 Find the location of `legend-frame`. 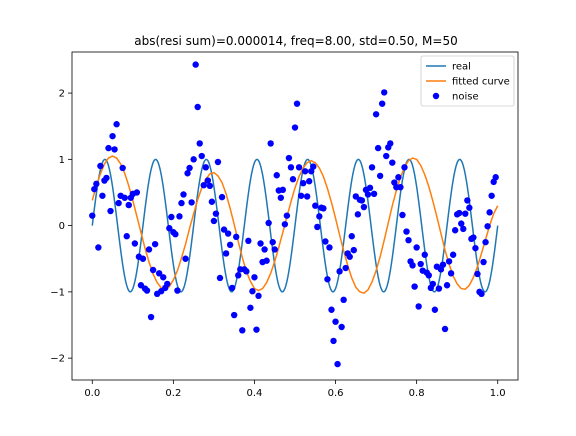

legend-frame is located at coordinates (467, 81).